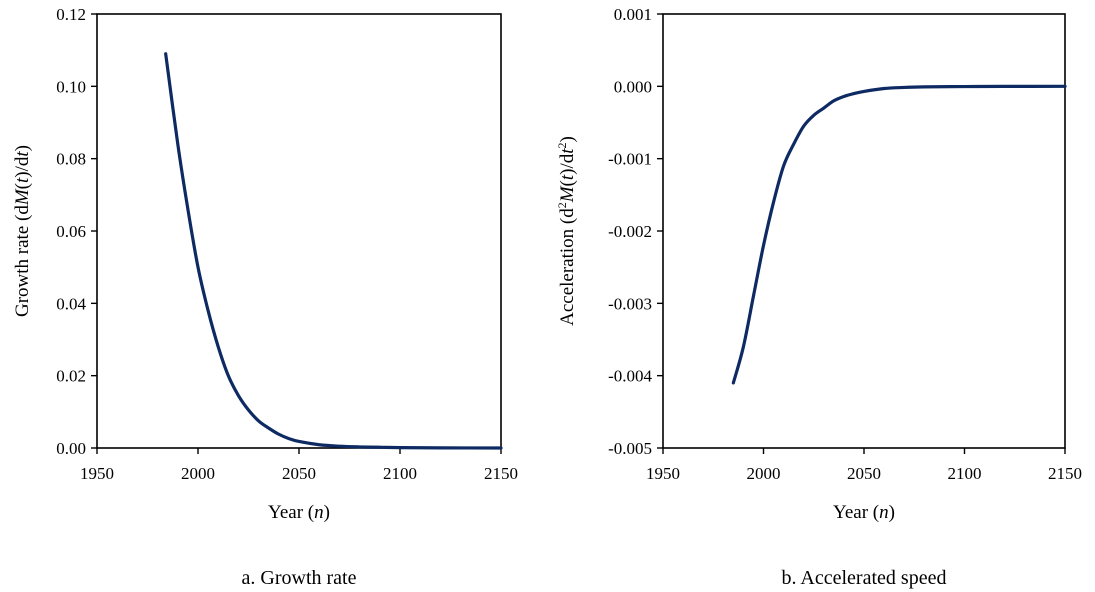  I want to click on panel-a-y-axis-label: Growth rate (dM(t)/dt), so click(22, 231).